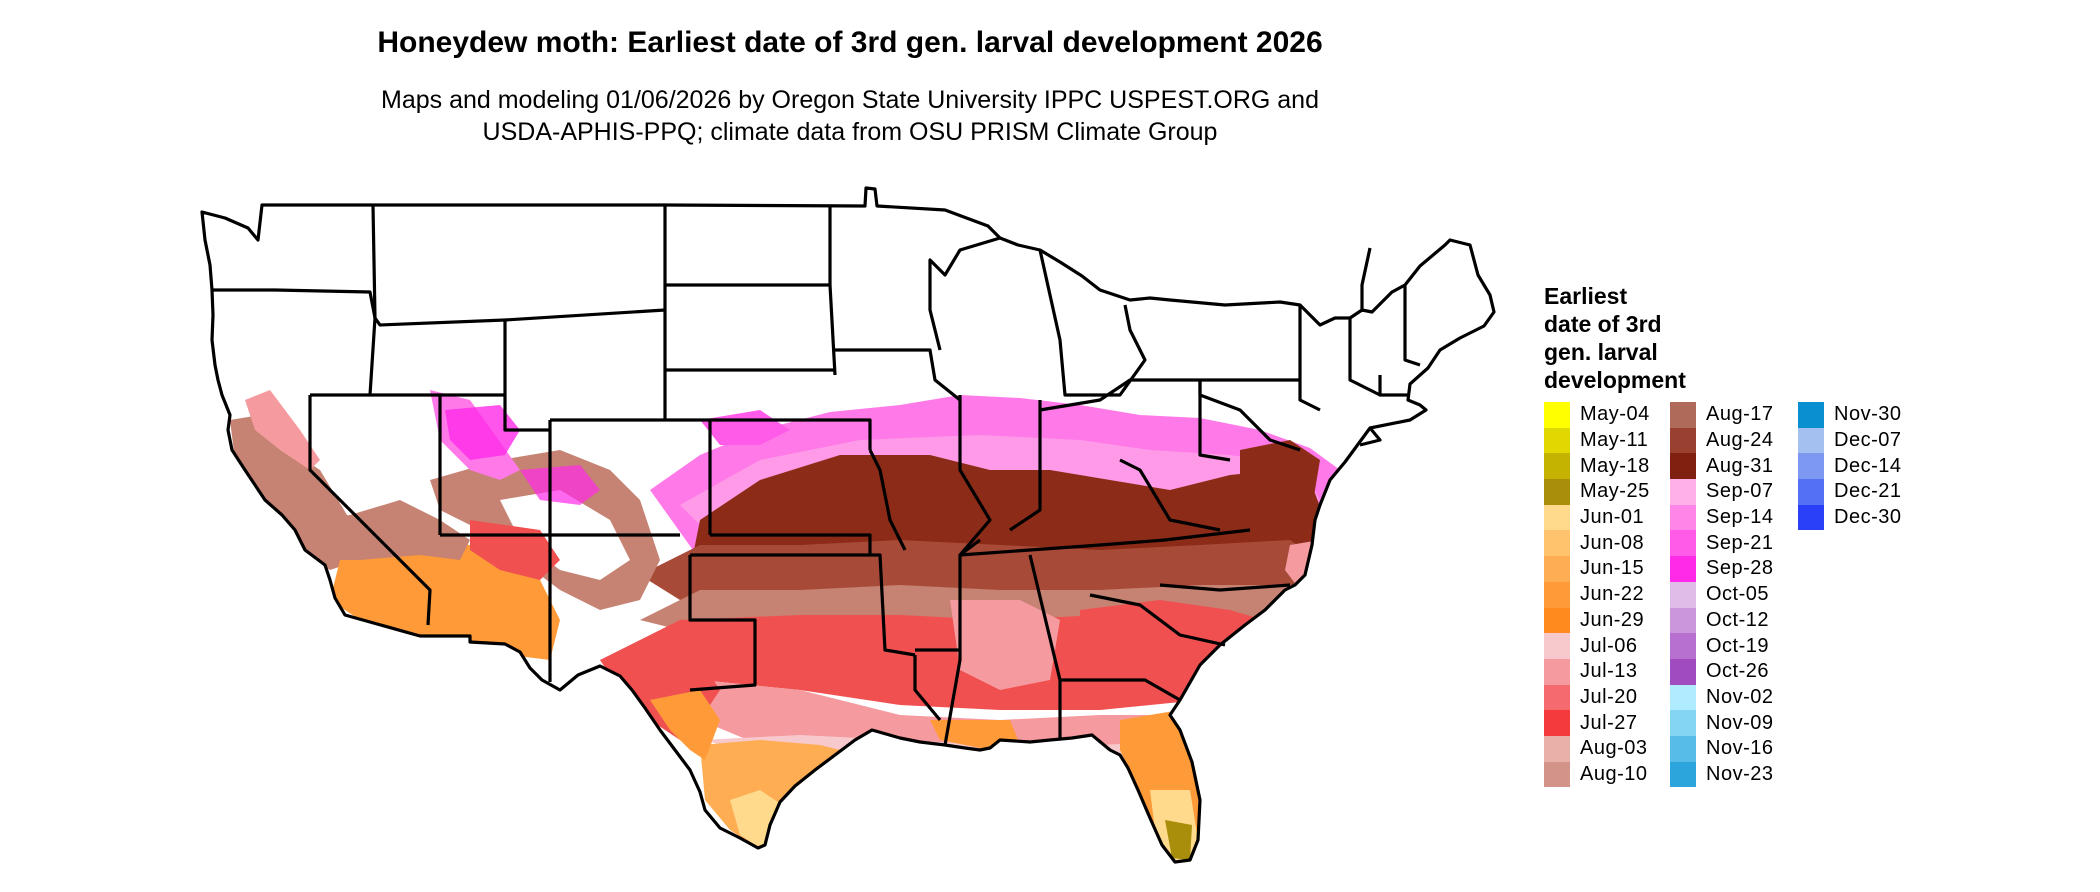 The image size is (2100, 892). I want to click on legend-item: Nov-30, so click(1849, 415).